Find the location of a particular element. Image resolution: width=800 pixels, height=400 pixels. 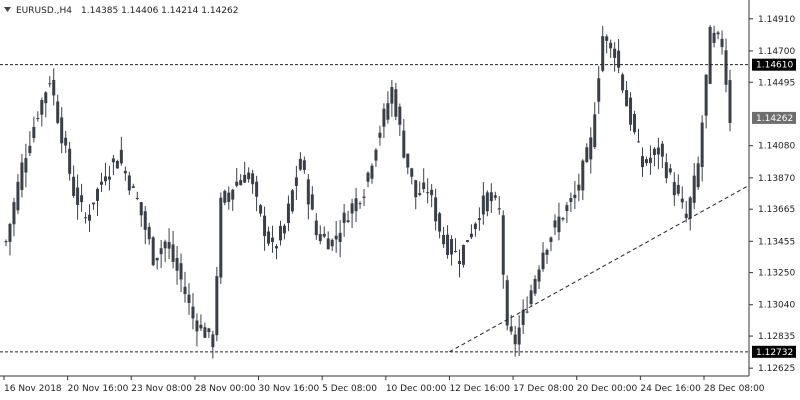

x-tick-label: 28 Nov 00:00 is located at coordinates (225, 389).